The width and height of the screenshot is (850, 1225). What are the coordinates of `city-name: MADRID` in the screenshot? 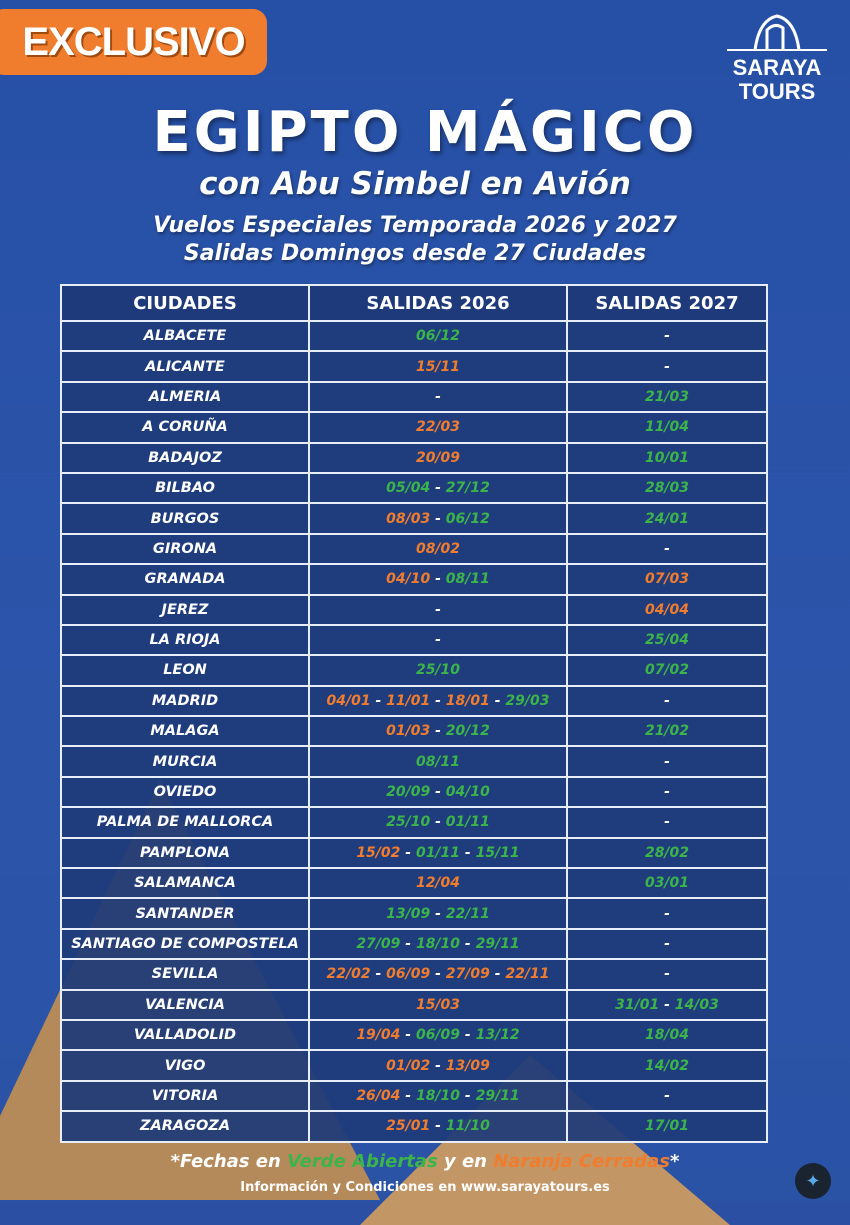 It's located at (185, 701).